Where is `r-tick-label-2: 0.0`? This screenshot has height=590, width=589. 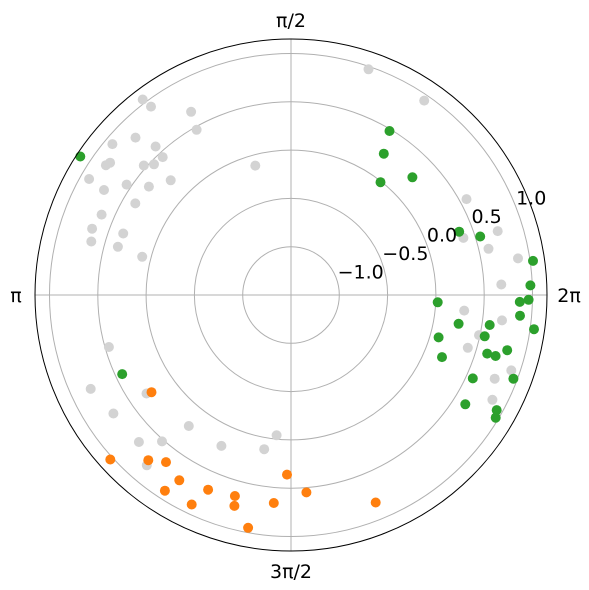
r-tick-label-2: 0.0 is located at coordinates (442, 236).